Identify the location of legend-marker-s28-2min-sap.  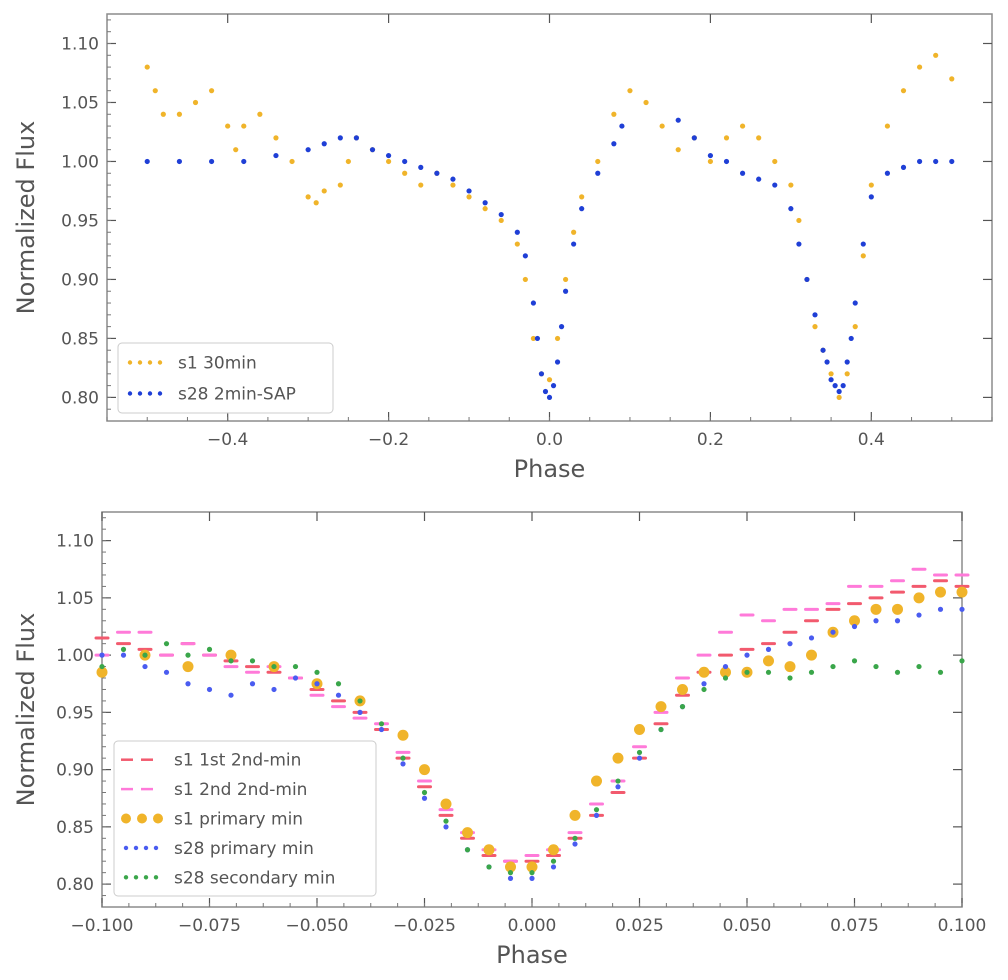
(145, 393).